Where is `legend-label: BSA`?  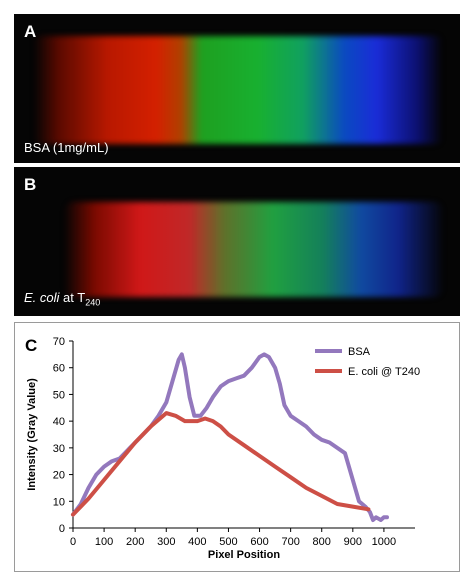 legend-label: BSA is located at coordinates (359, 352).